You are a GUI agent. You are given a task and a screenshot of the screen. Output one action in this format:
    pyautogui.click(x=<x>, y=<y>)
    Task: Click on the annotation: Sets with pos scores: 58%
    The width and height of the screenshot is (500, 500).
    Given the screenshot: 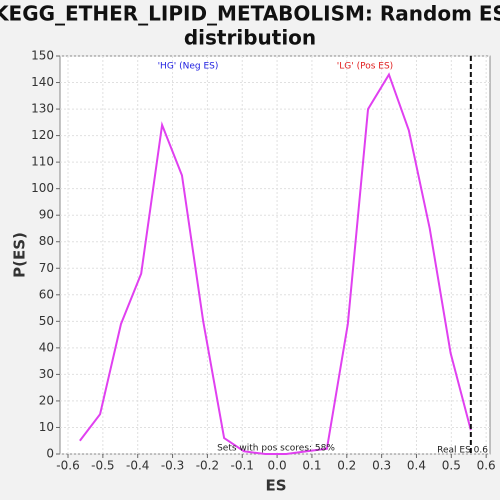 What is the action you would take?
    pyautogui.click(x=276, y=449)
    